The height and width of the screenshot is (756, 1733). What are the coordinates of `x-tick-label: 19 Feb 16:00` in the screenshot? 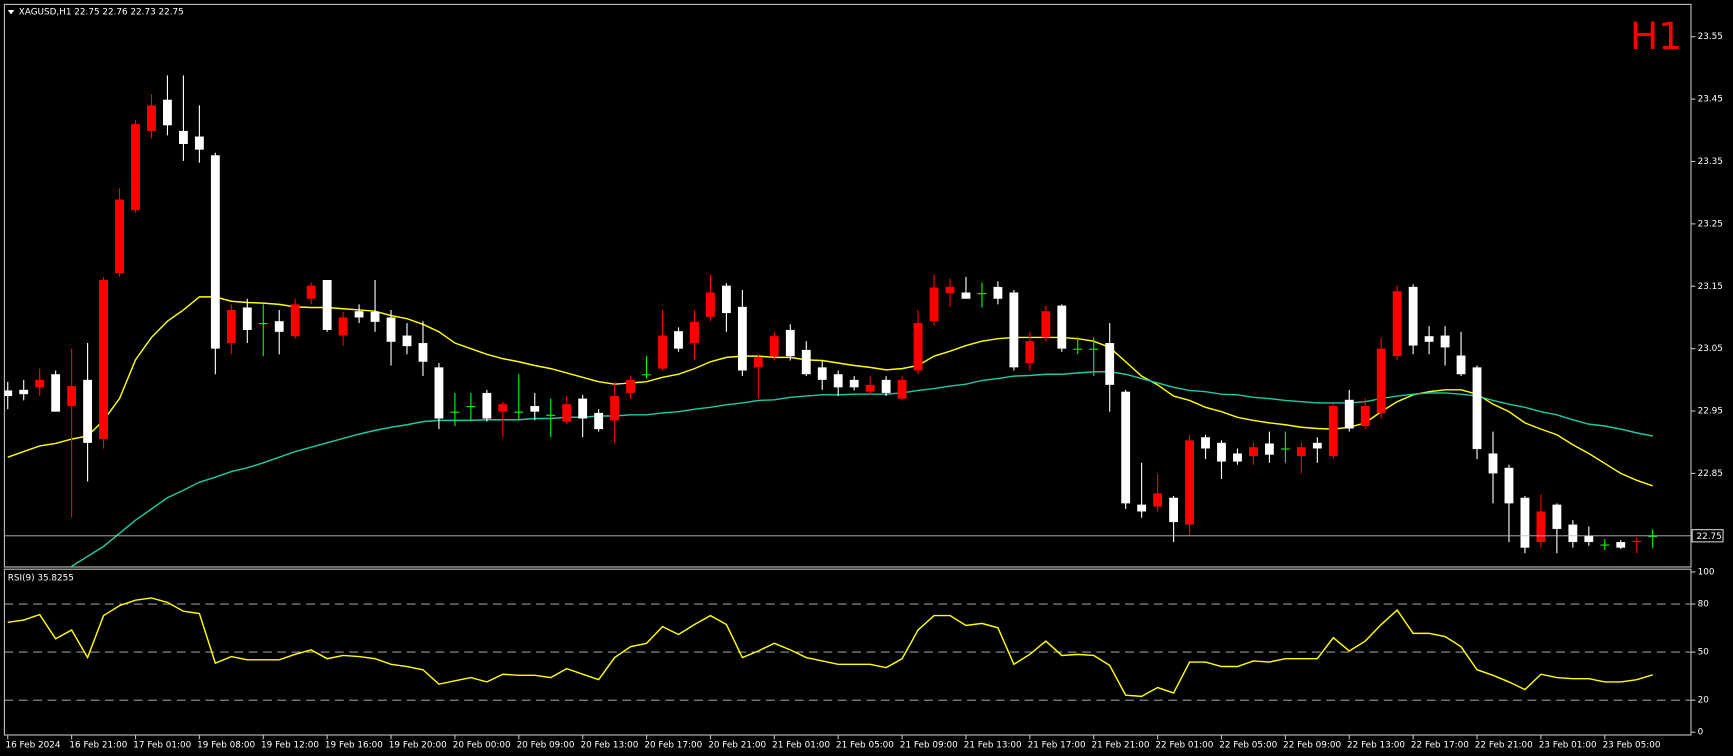 It's located at (354, 745).